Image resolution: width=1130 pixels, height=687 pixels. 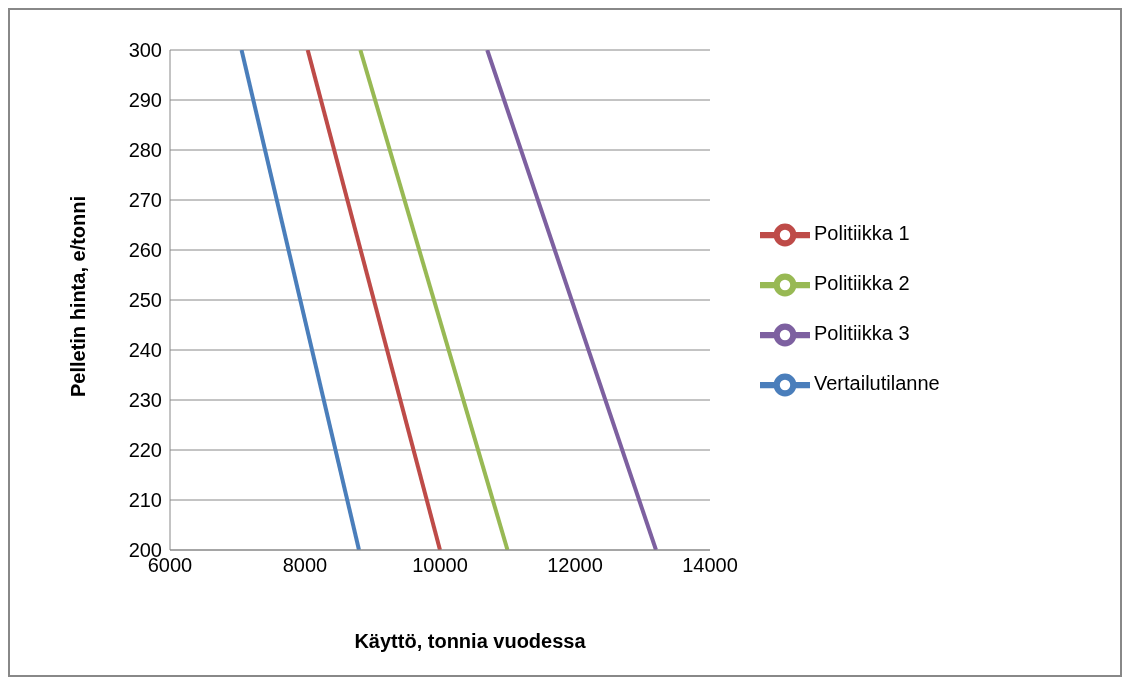 What do you see at coordinates (440, 565) in the screenshot?
I see `x-tick-label: 10000` at bounding box center [440, 565].